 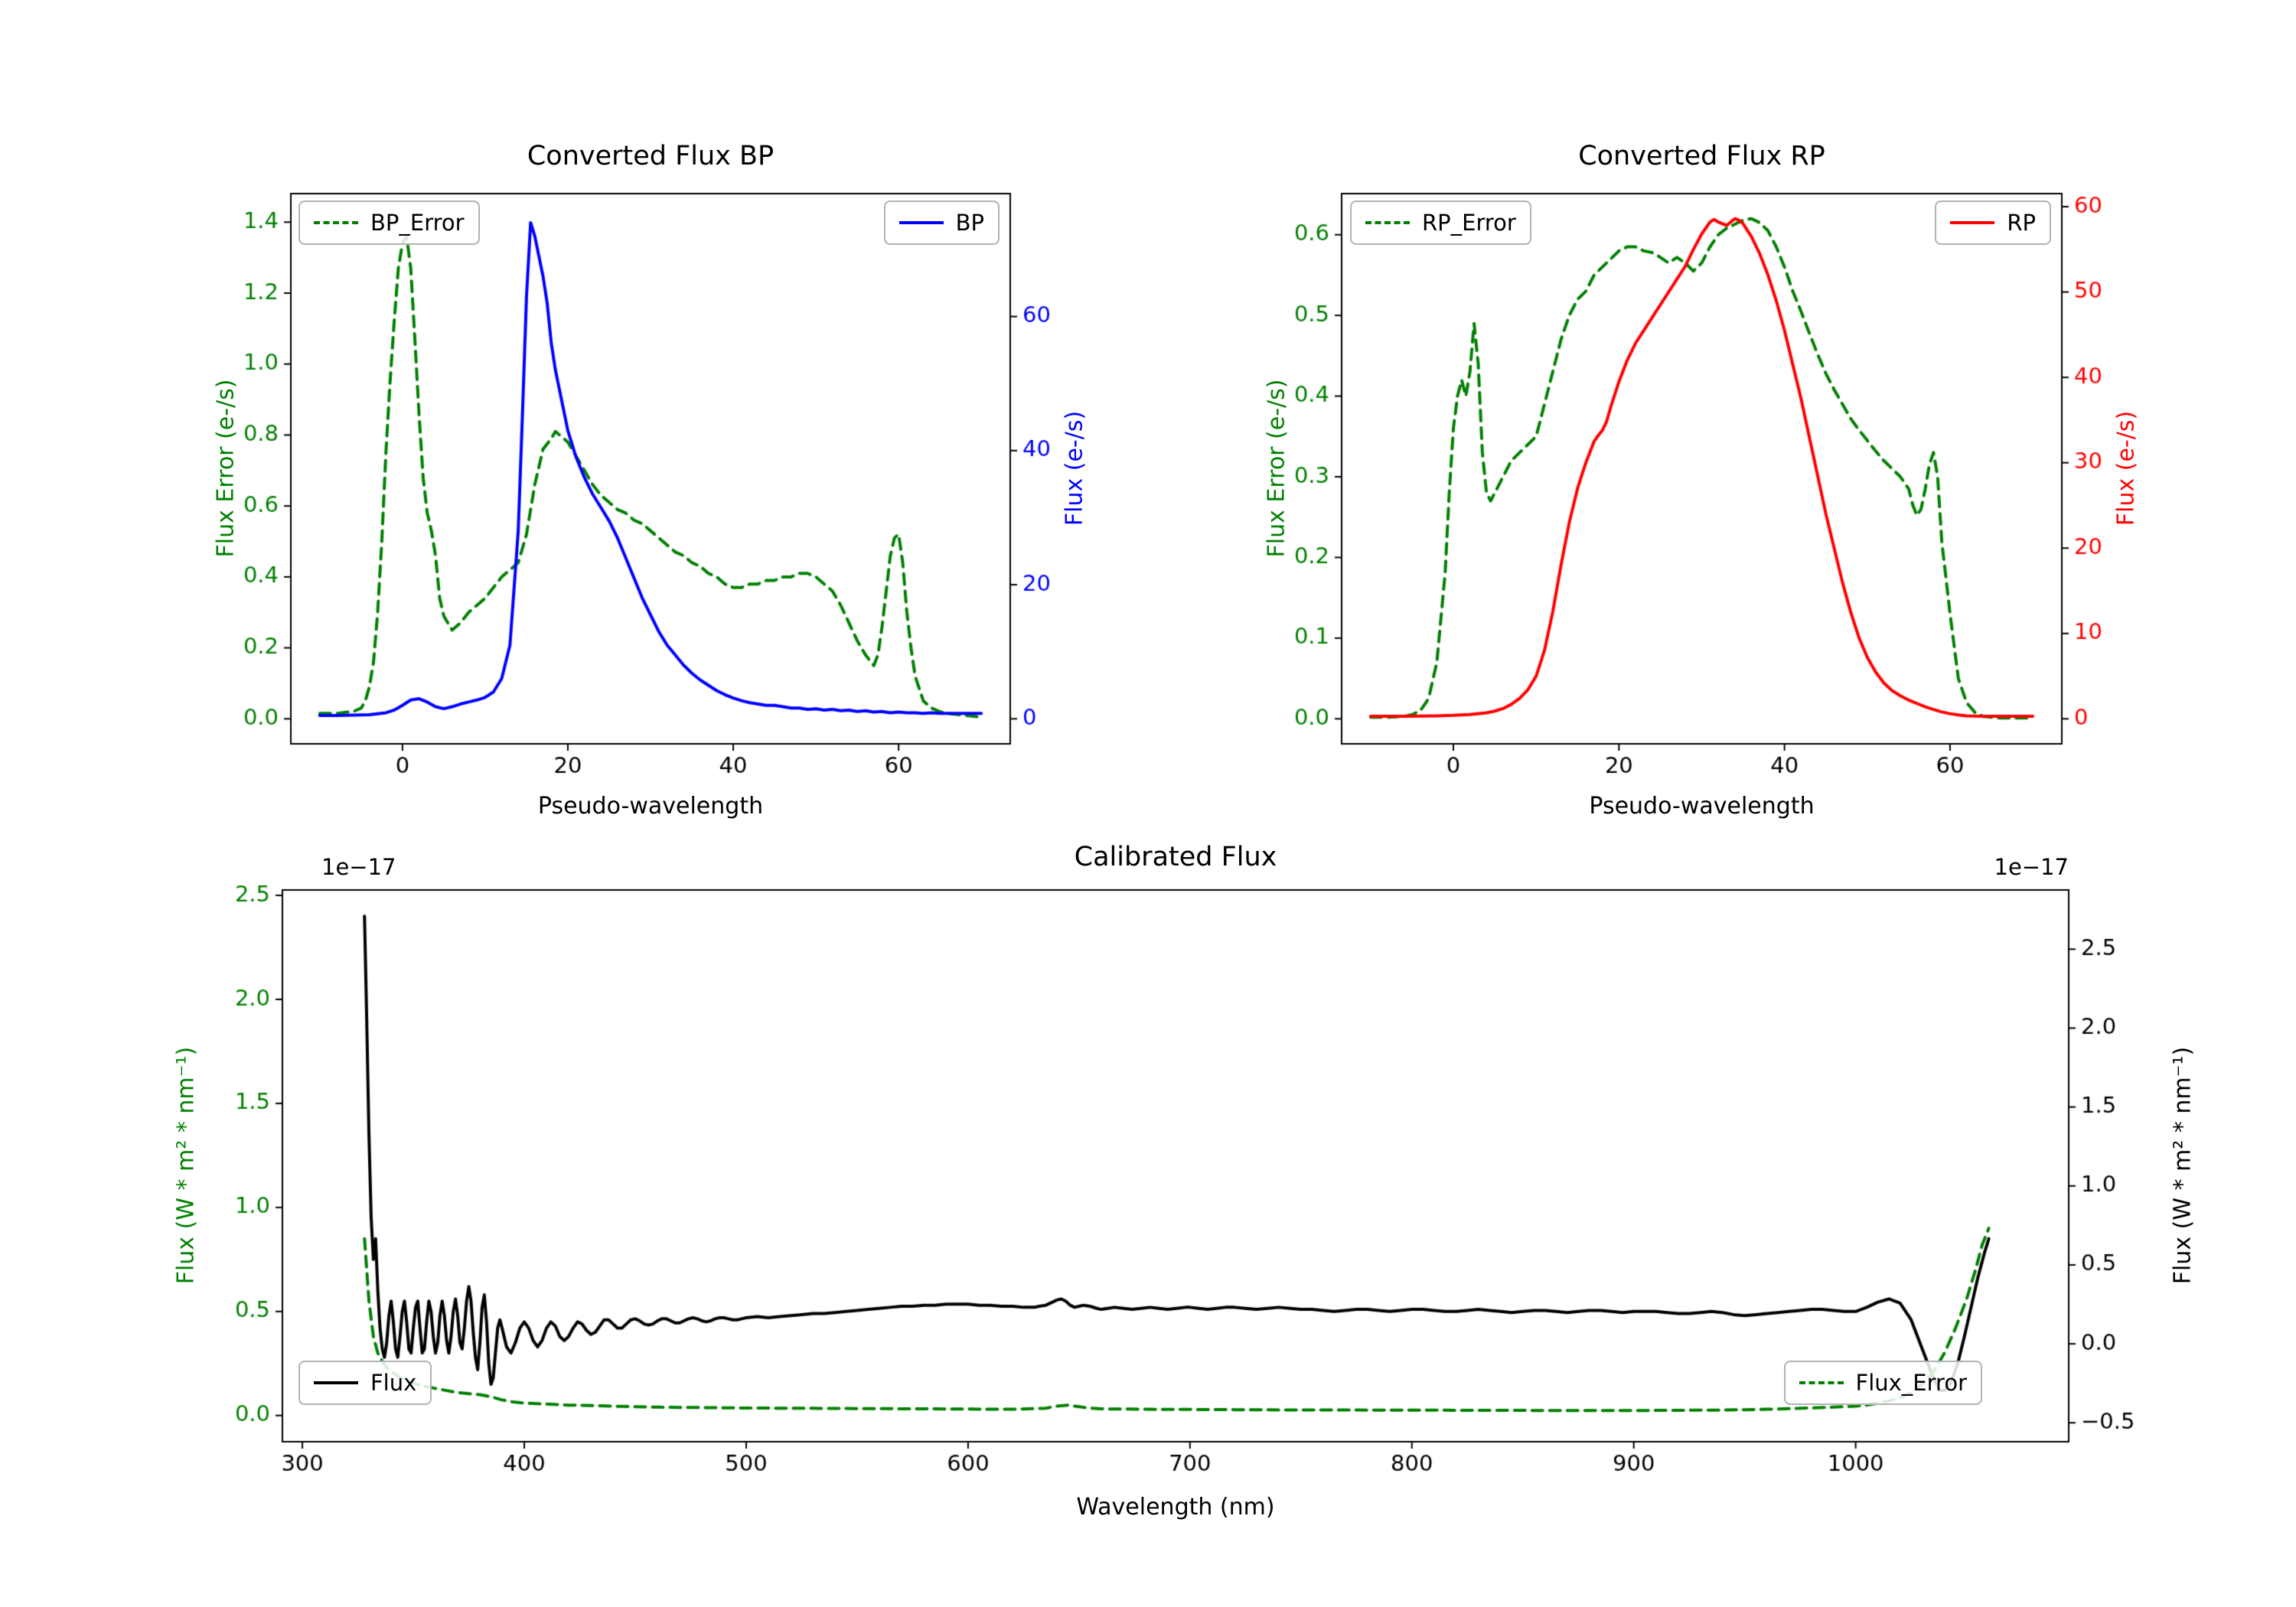 I want to click on bp-legend-line-sample, so click(x=921, y=223).